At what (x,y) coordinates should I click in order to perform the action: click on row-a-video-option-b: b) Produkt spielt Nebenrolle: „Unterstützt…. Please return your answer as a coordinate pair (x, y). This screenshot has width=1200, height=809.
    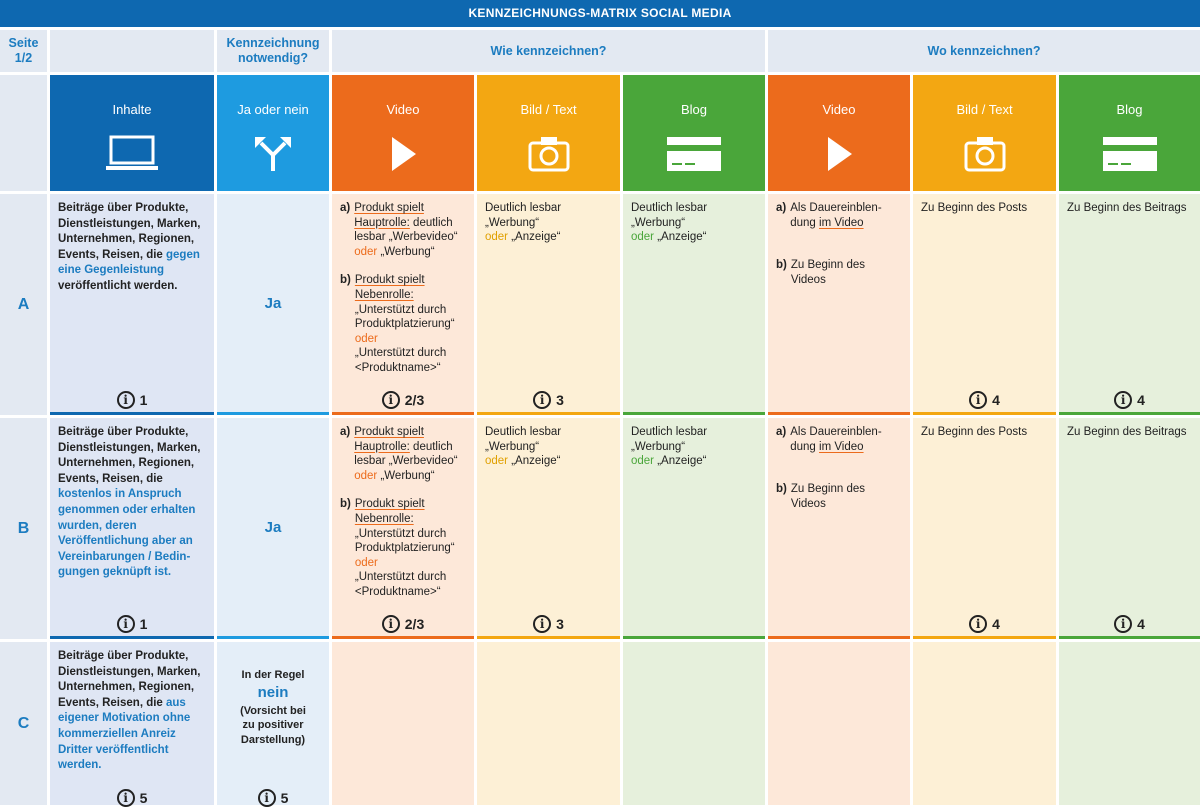
    Looking at the image, I should click on (403, 324).